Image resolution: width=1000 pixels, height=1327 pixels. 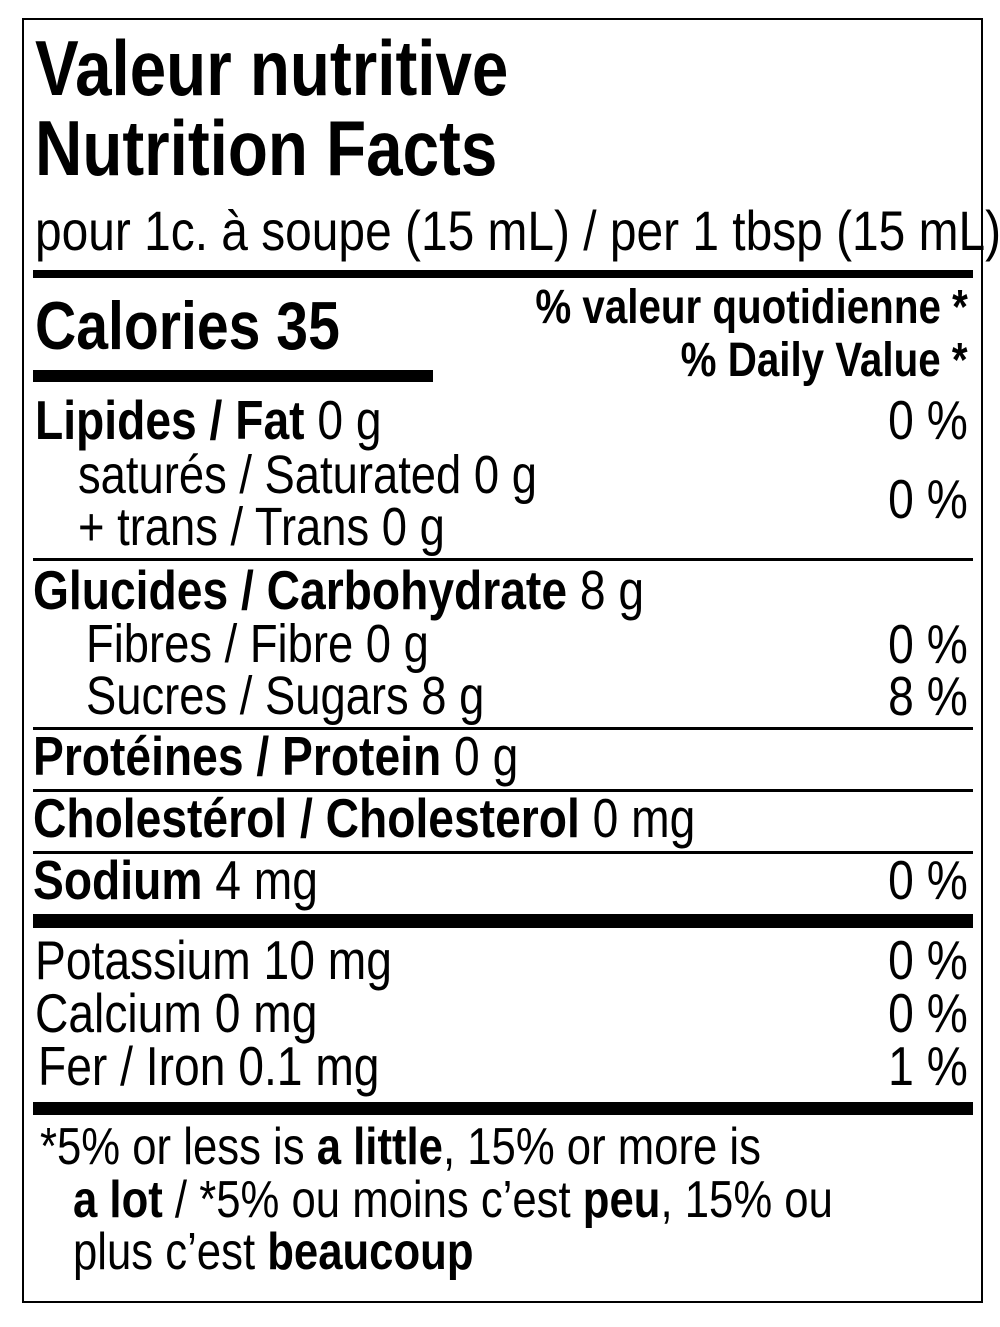 I want to click on calories-value: 35, so click(x=308, y=326).